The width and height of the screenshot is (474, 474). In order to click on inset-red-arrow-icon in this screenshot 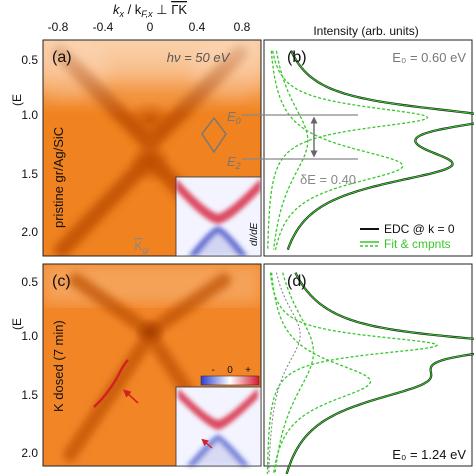, I will do `click(207, 443)`.